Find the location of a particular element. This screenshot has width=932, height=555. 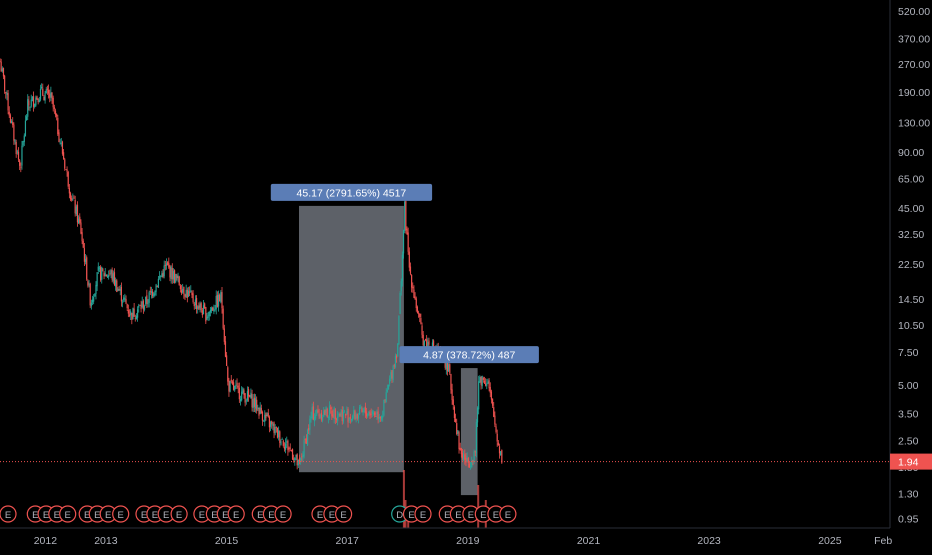

x-tick-label: 2019 is located at coordinates (468, 541).